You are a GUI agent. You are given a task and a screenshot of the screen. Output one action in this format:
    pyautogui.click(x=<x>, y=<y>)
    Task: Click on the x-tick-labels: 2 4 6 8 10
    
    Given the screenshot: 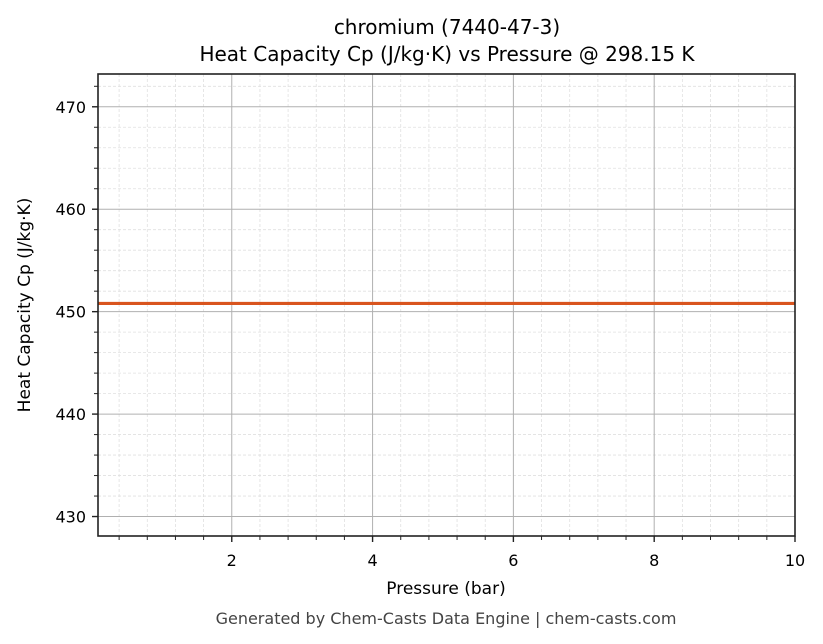 What is the action you would take?
    pyautogui.click(x=516, y=560)
    